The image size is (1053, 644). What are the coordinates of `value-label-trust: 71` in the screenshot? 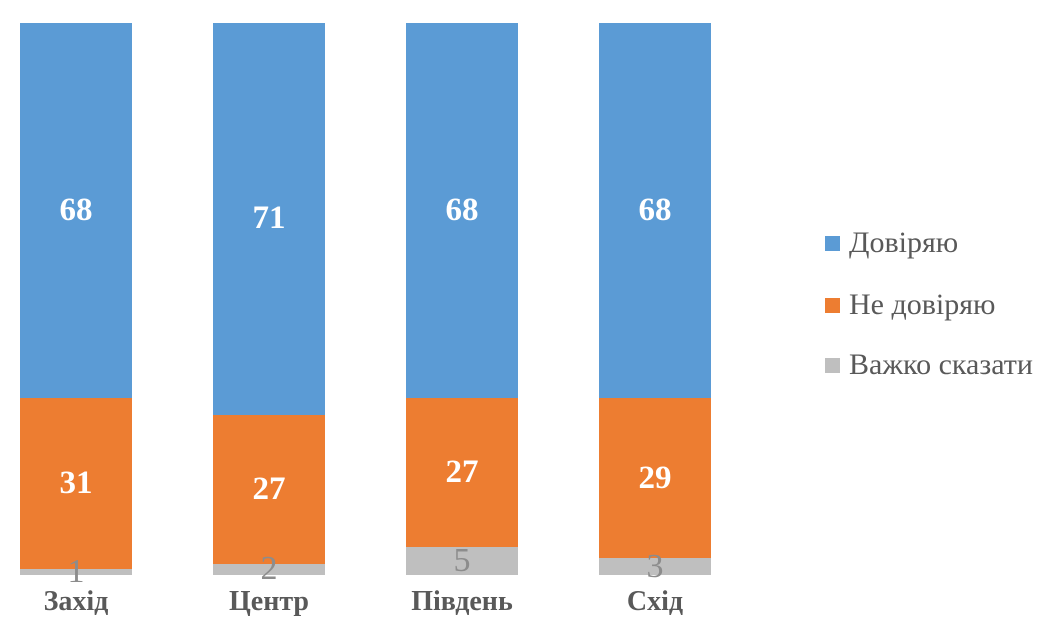 It's located at (269, 218).